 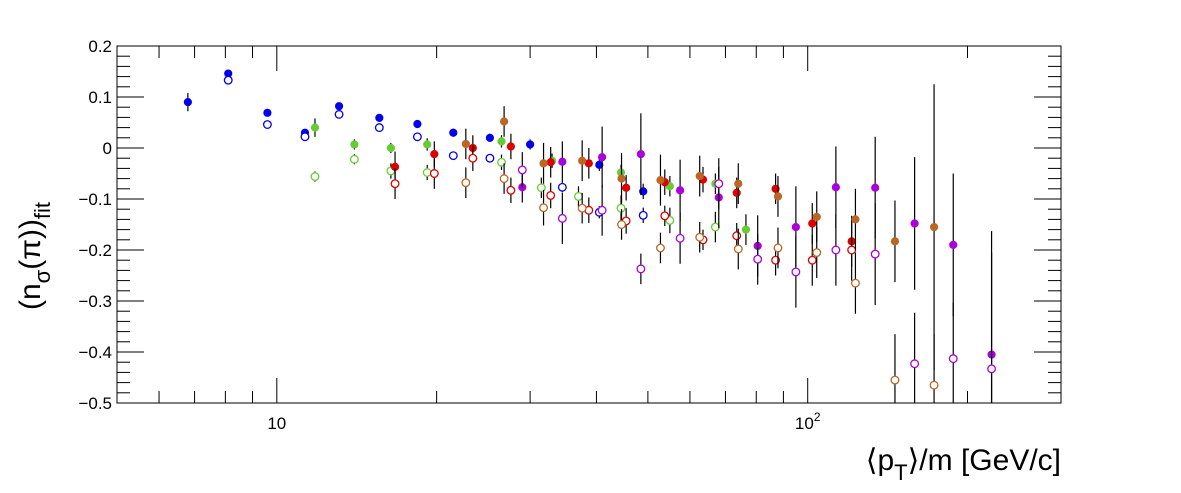 I want to click on x-title-post: ⟩/m [GeV/c], so click(x=984, y=460).